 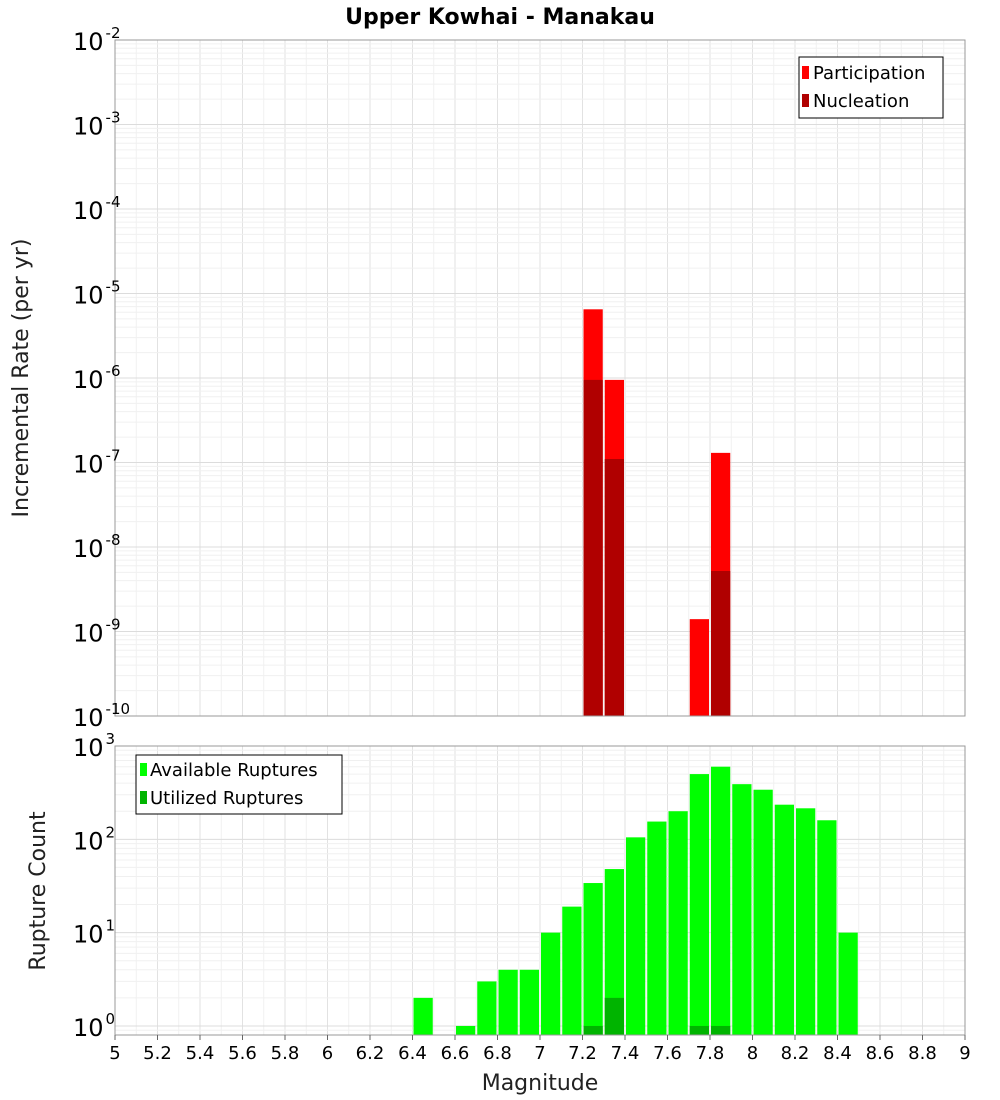 What do you see at coordinates (922, 1053) in the screenshot?
I see `x-tick-label: 8.8` at bounding box center [922, 1053].